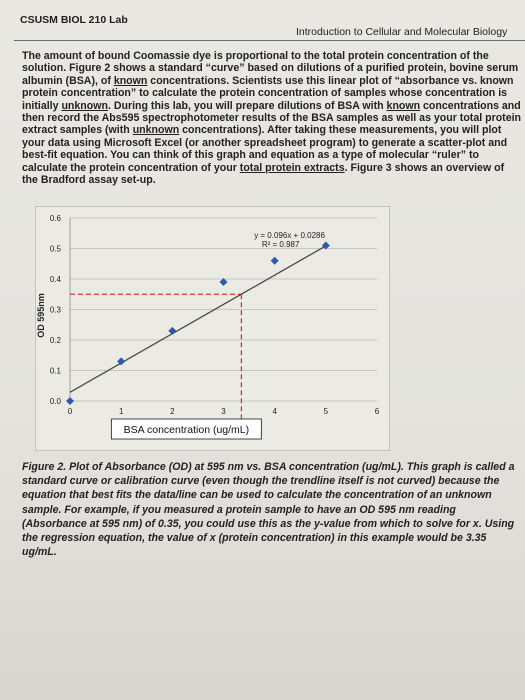 This screenshot has width=525, height=700. I want to click on x-axis-label-box, so click(186, 429).